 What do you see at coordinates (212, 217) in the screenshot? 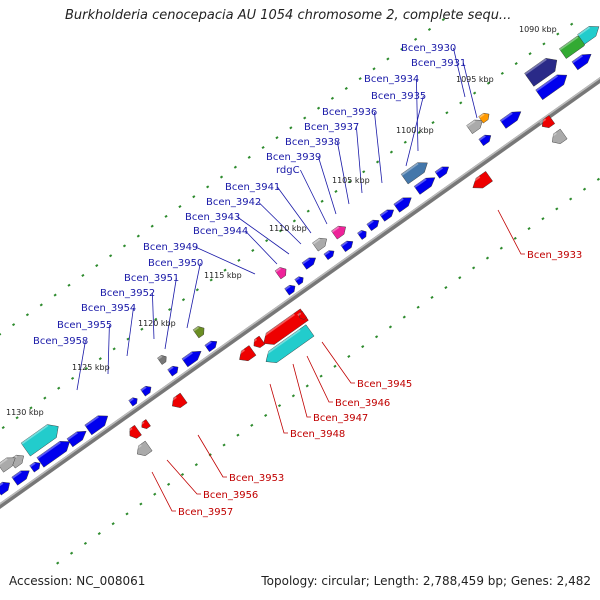
I see `gene-label: Bcen_3943` at bounding box center [212, 217].